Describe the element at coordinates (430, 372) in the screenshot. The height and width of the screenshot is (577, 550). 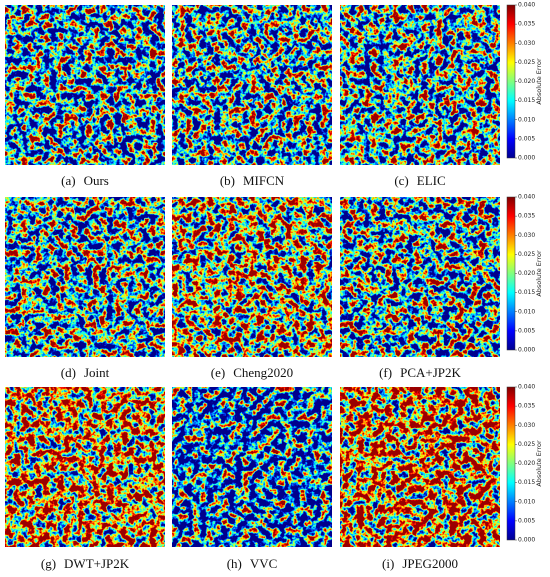
I see `panel-name: PCA+JP2K` at that location.